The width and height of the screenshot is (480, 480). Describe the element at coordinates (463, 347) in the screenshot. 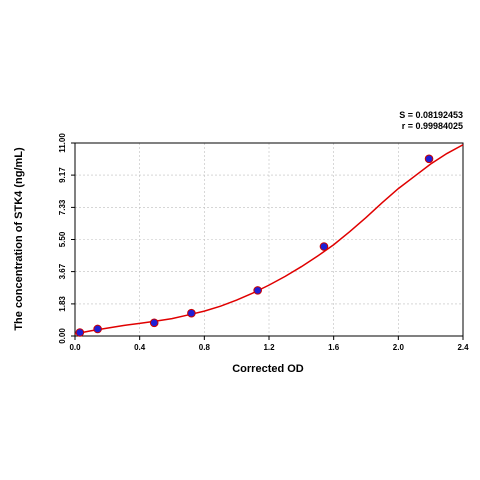

I see `x-tick-label: 2.4` at that location.